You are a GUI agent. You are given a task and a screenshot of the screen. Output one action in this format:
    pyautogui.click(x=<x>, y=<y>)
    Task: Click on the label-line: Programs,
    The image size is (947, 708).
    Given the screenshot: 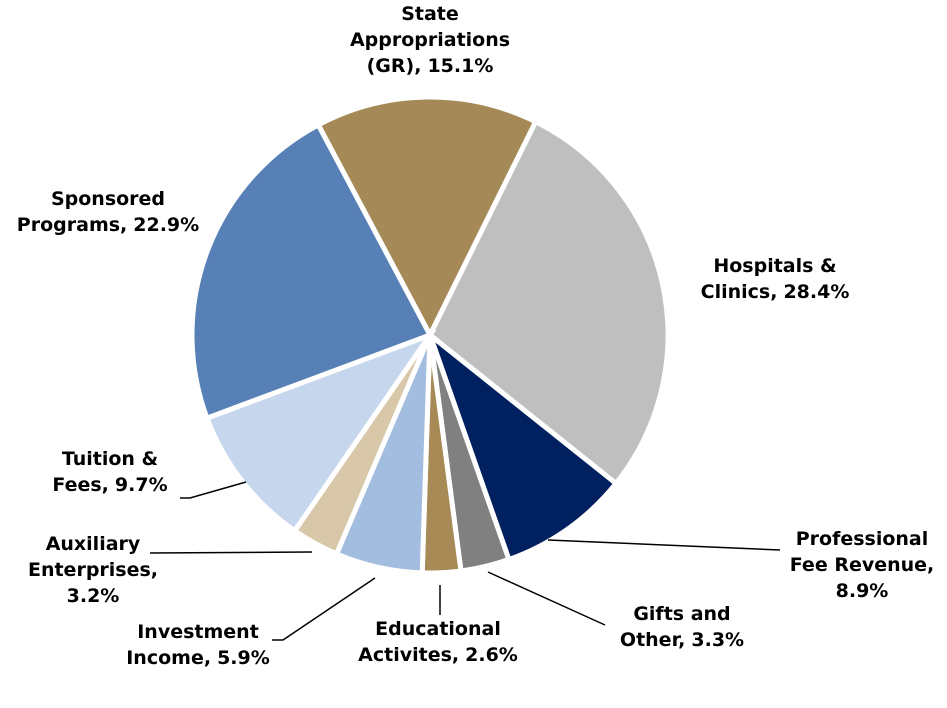 What is the action you would take?
    pyautogui.click(x=72, y=225)
    